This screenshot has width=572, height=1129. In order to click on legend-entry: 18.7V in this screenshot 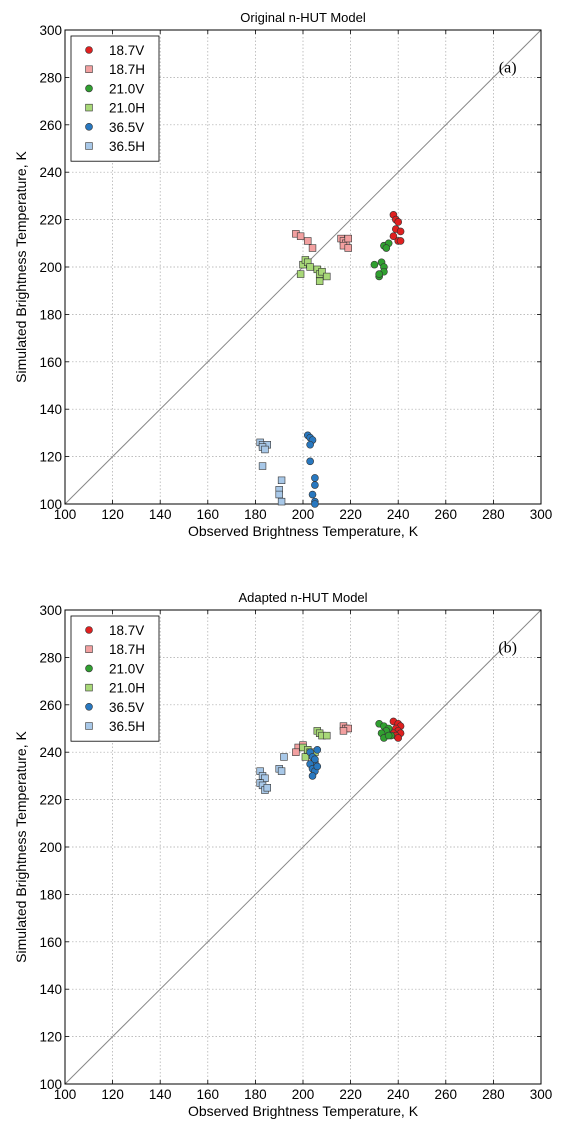, I will do `click(126, 50)`.